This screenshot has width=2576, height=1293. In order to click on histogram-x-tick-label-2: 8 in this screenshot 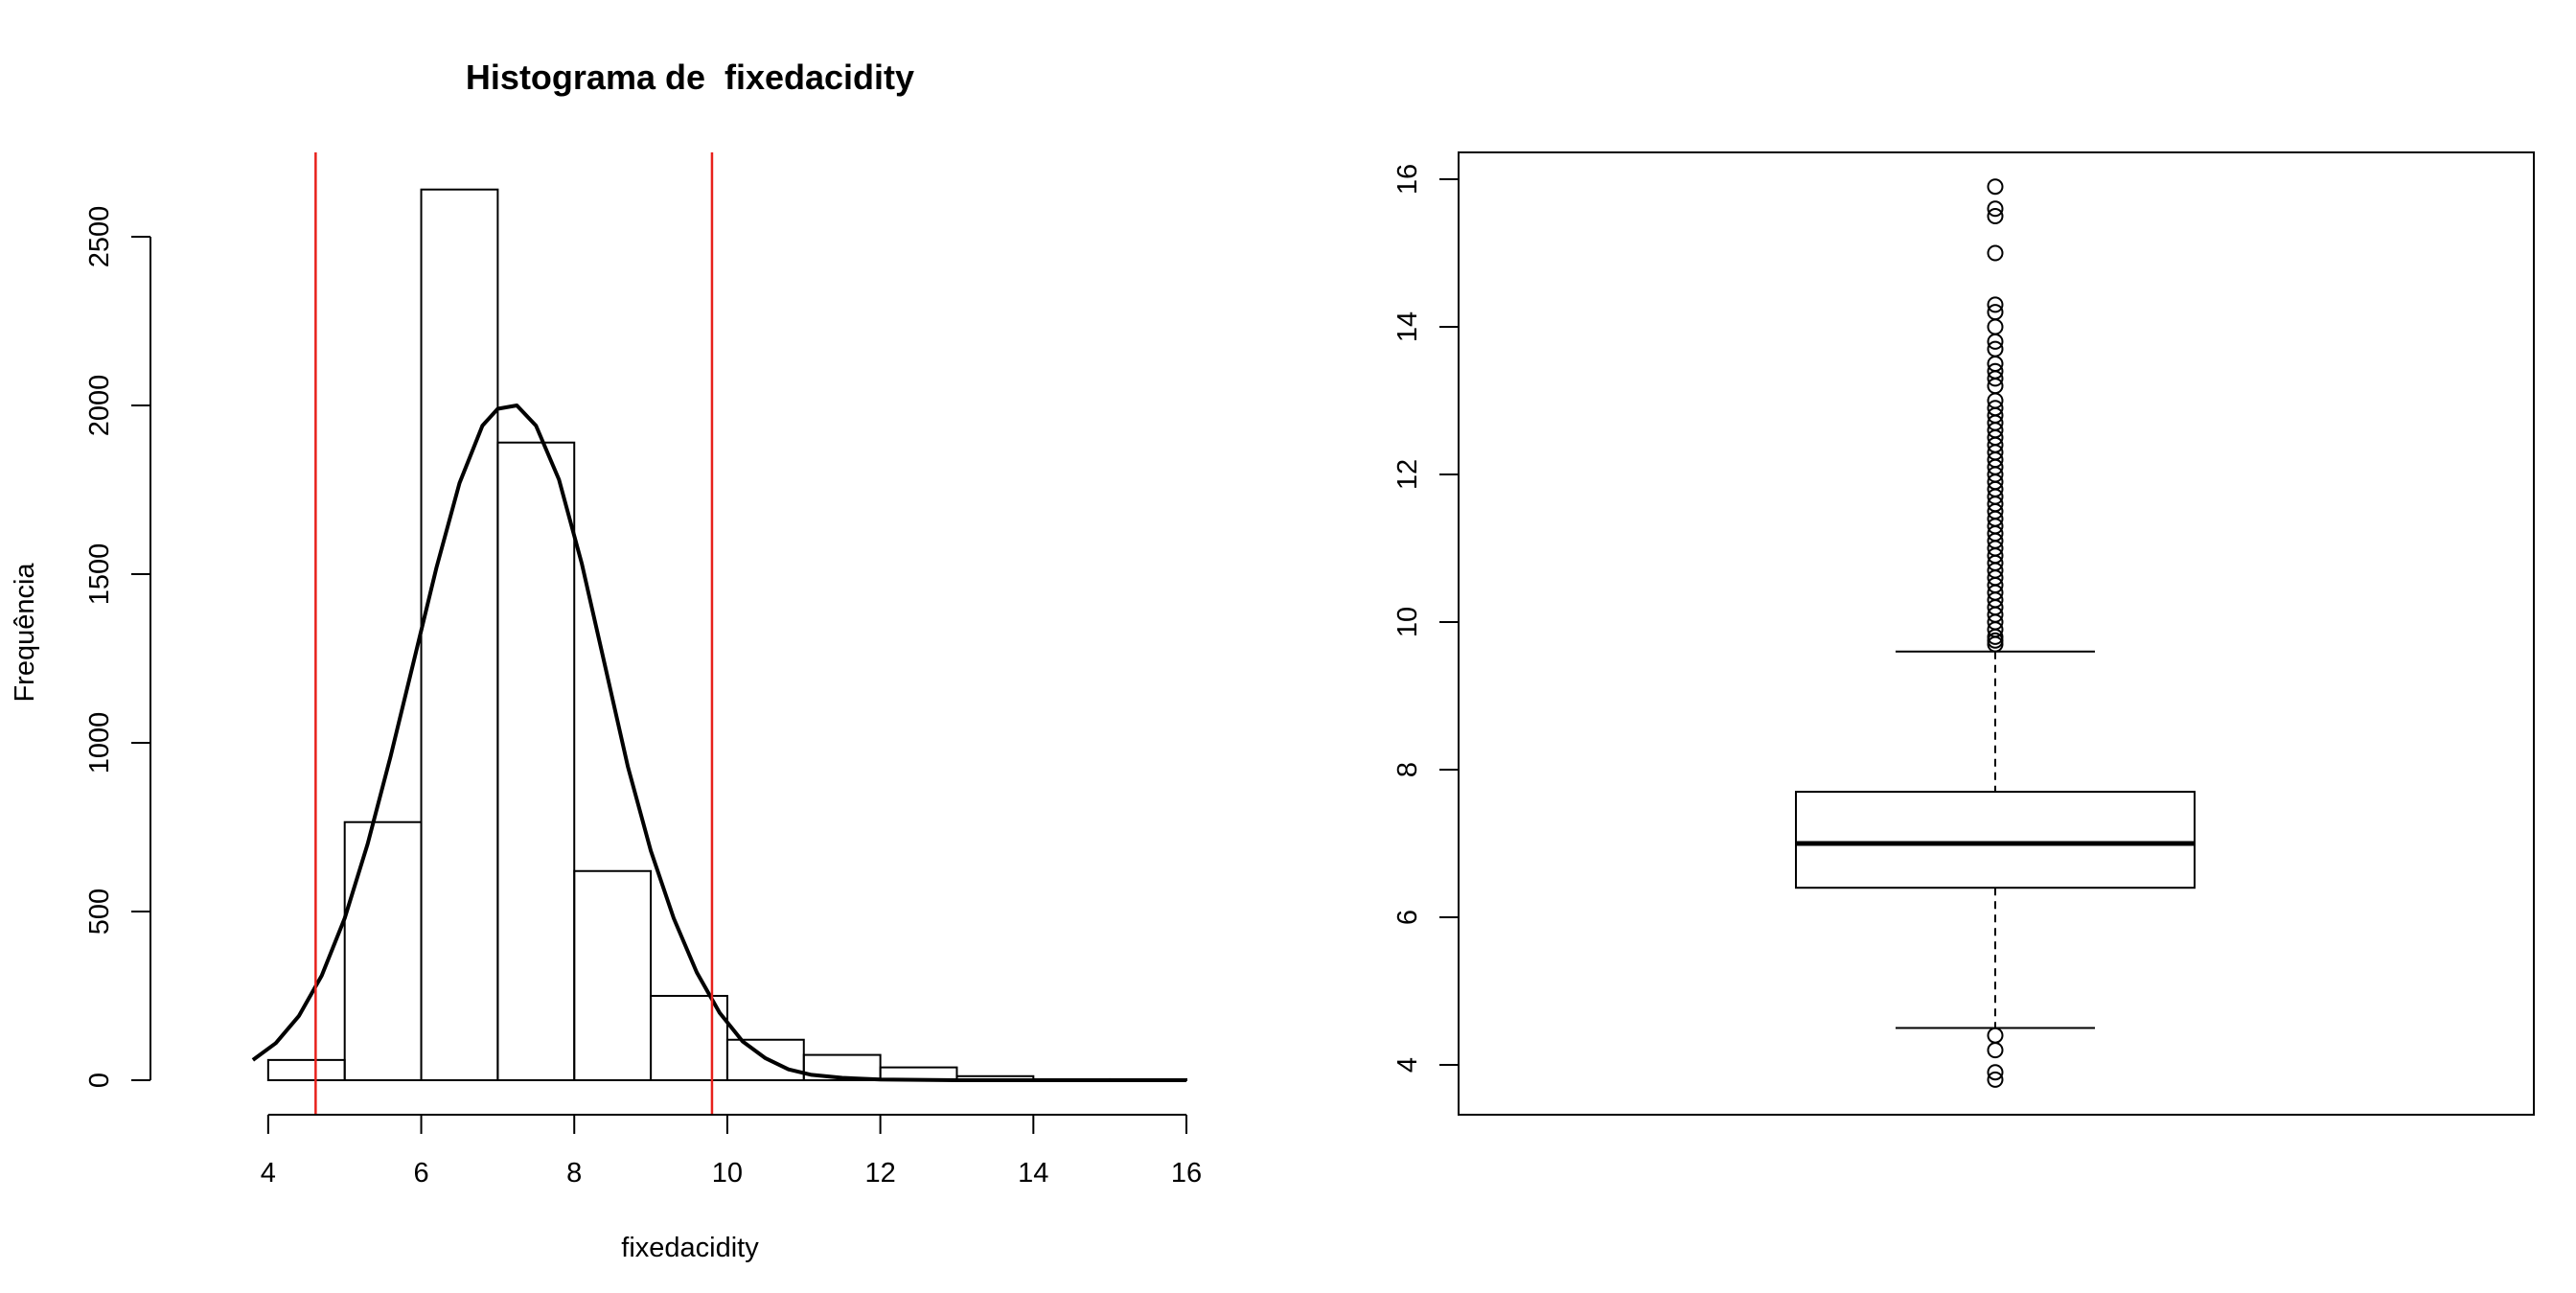, I will do `click(574, 1173)`.